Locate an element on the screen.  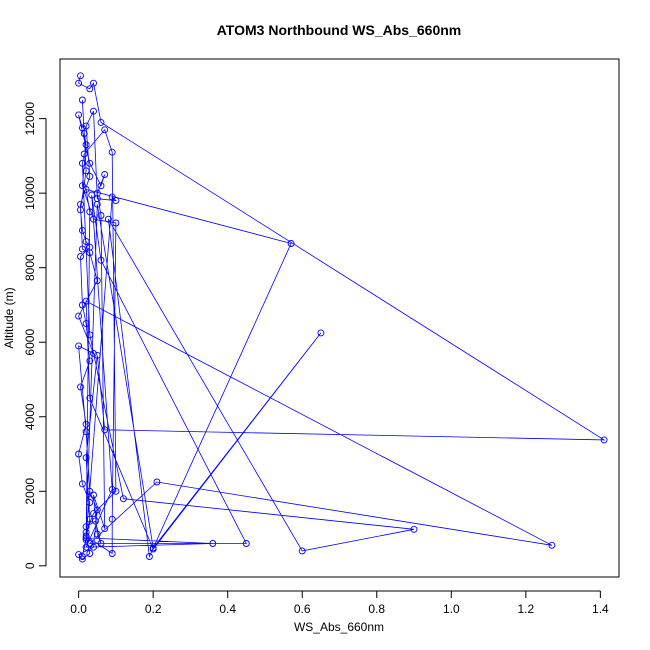
x-axis: 0.0 0.2 0.4 0.6 0.8 1.0 1.2 1.4 is located at coordinates (339, 603).